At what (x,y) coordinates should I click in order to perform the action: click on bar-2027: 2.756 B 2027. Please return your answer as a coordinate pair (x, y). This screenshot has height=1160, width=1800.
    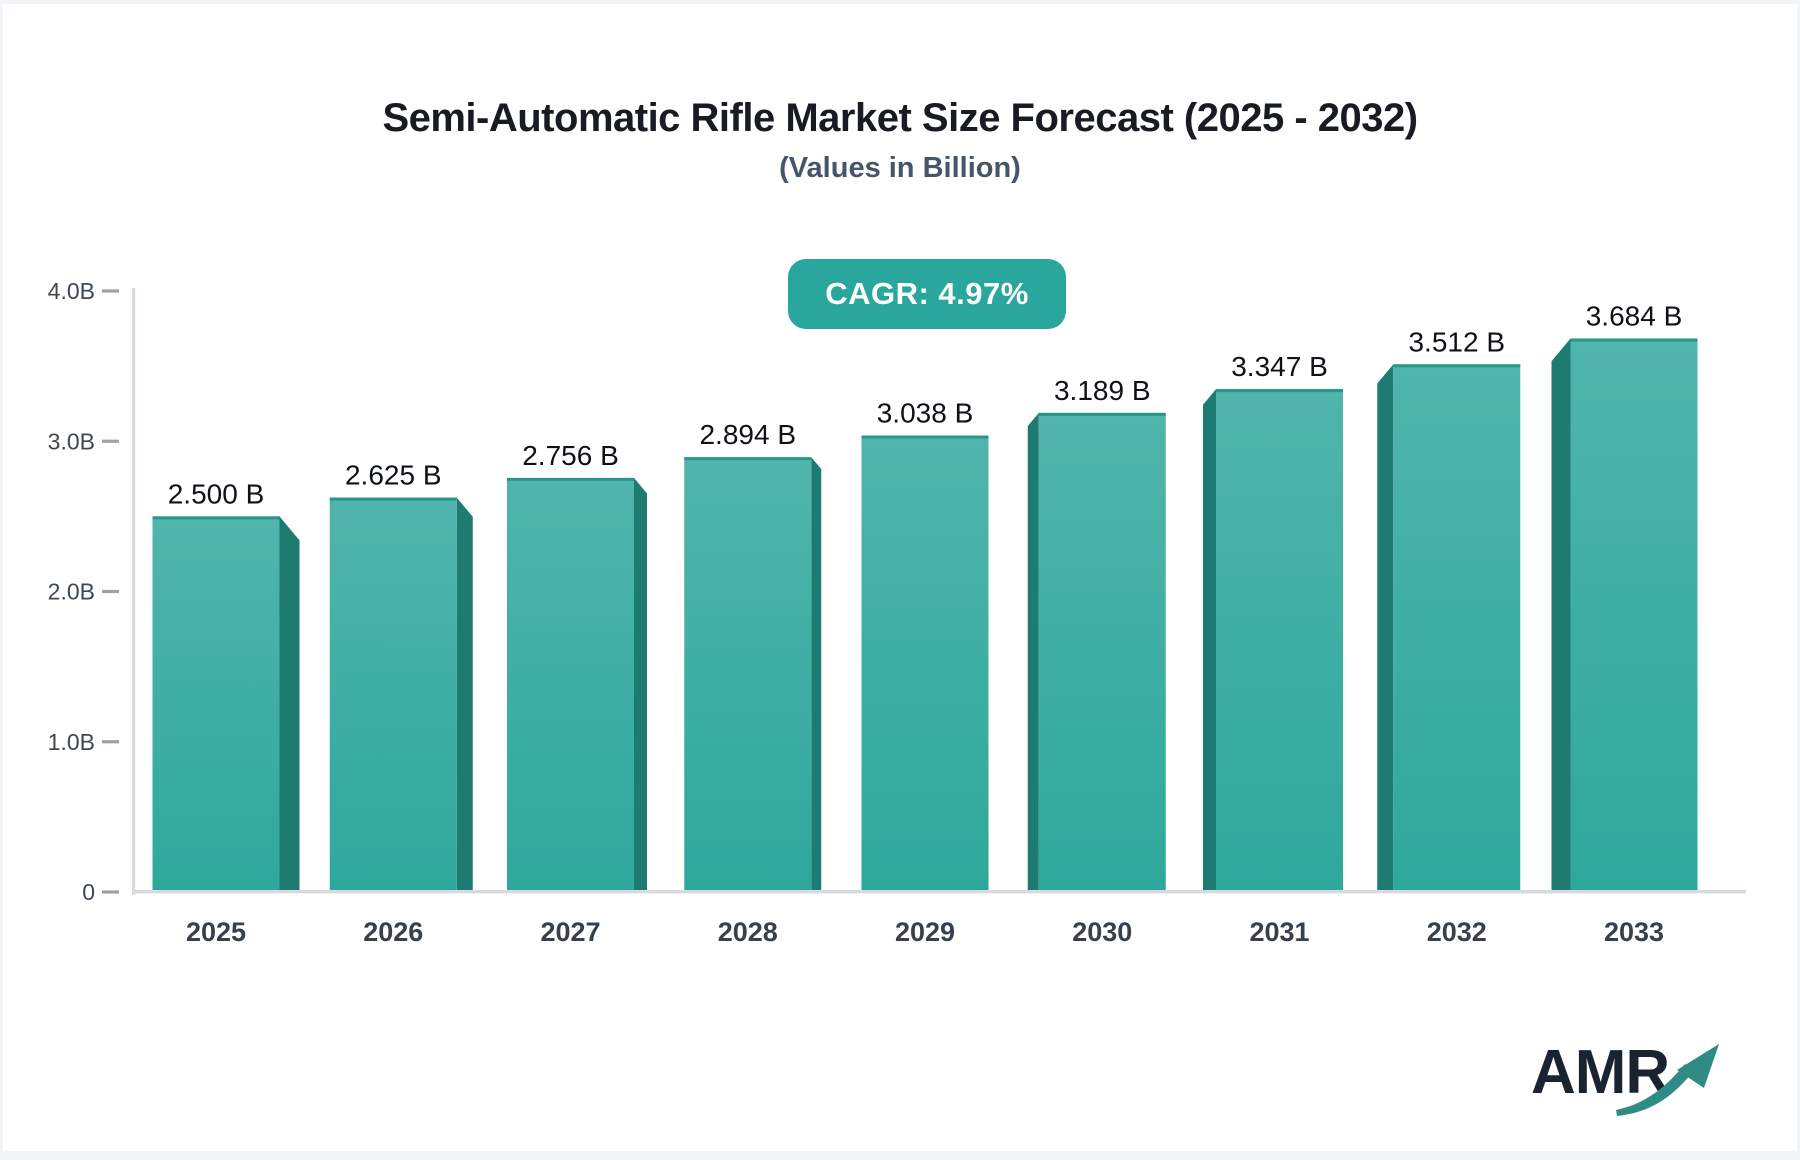
    Looking at the image, I should click on (577, 693).